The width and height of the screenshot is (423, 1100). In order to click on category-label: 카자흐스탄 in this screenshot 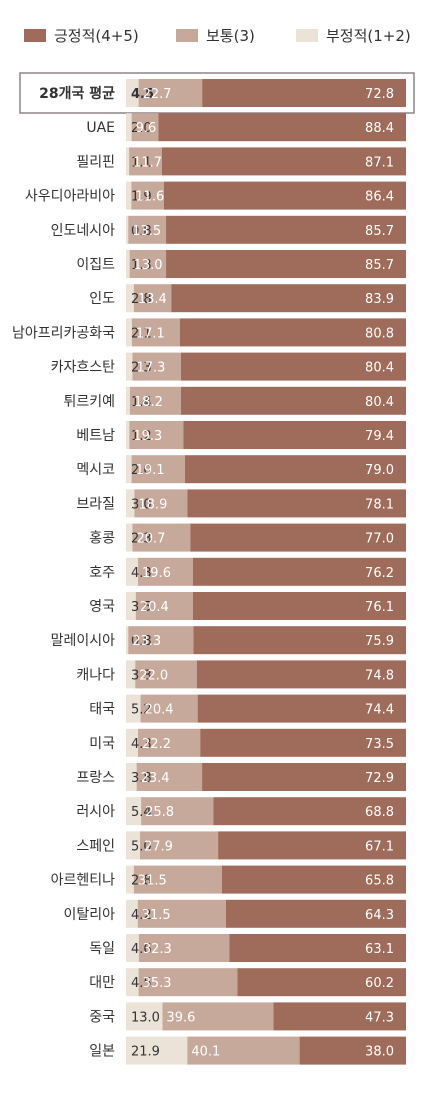, I will do `click(83, 368)`.